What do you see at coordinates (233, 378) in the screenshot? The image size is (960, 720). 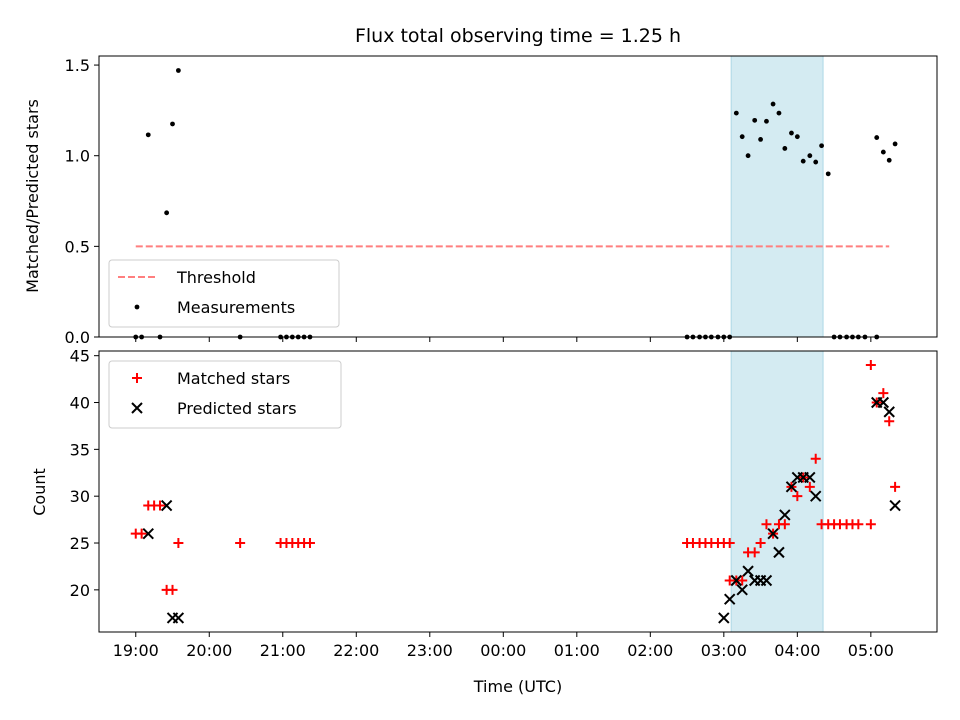 I see `legend-label: Matched stars` at bounding box center [233, 378].